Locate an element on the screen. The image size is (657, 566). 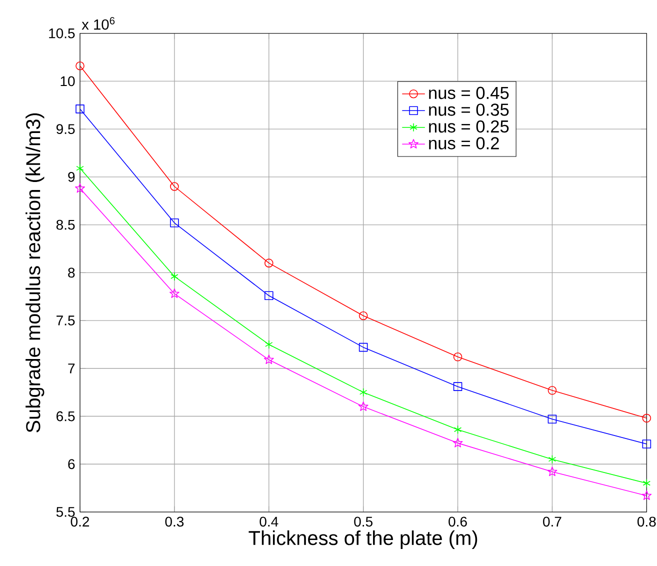
y-tick-label: 7 is located at coordinates (71, 369).